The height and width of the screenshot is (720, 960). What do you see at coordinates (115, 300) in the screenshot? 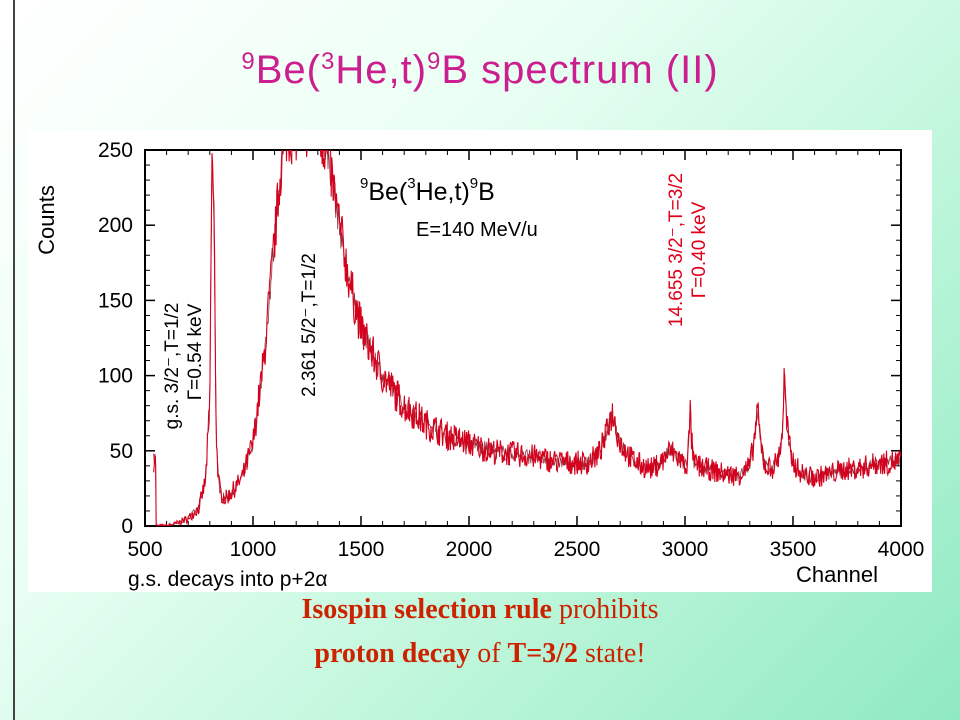
I see `y-tick-label: 150` at bounding box center [115, 300].